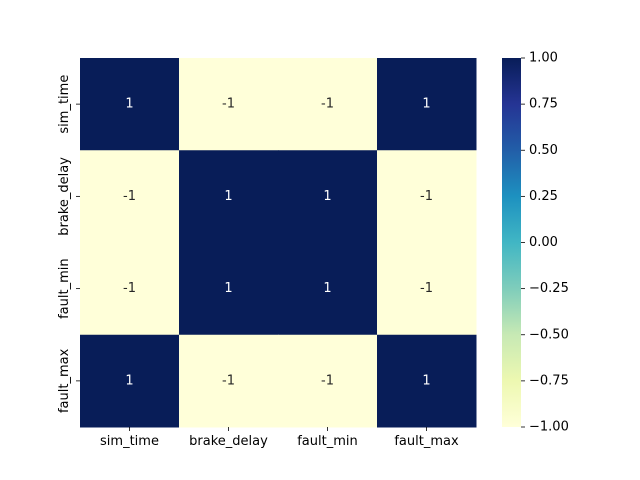  Describe the element at coordinates (549, 380) in the screenshot. I see `colorbar-tick-label: −0.75` at that location.